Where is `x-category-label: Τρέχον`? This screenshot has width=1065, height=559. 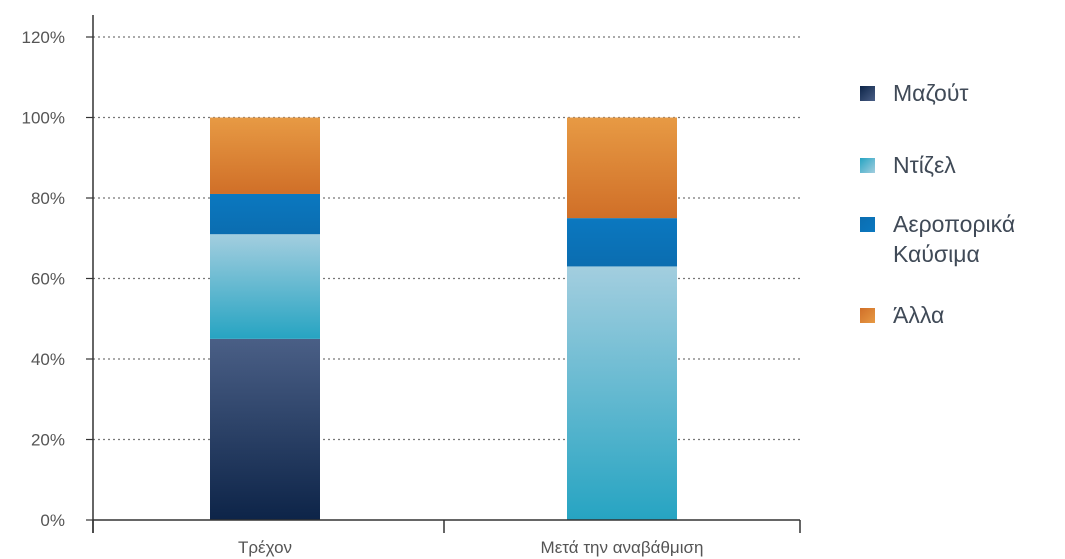 x-category-label: Τρέχον is located at coordinates (265, 547).